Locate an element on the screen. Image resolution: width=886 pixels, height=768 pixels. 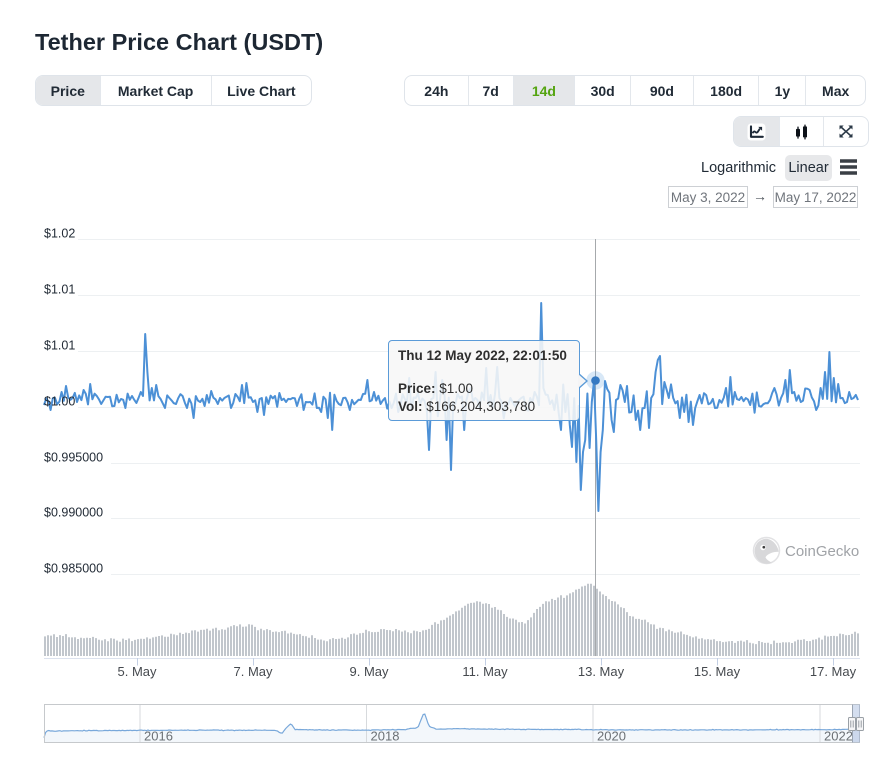
svg-text: 2020 is located at coordinates (611, 736).